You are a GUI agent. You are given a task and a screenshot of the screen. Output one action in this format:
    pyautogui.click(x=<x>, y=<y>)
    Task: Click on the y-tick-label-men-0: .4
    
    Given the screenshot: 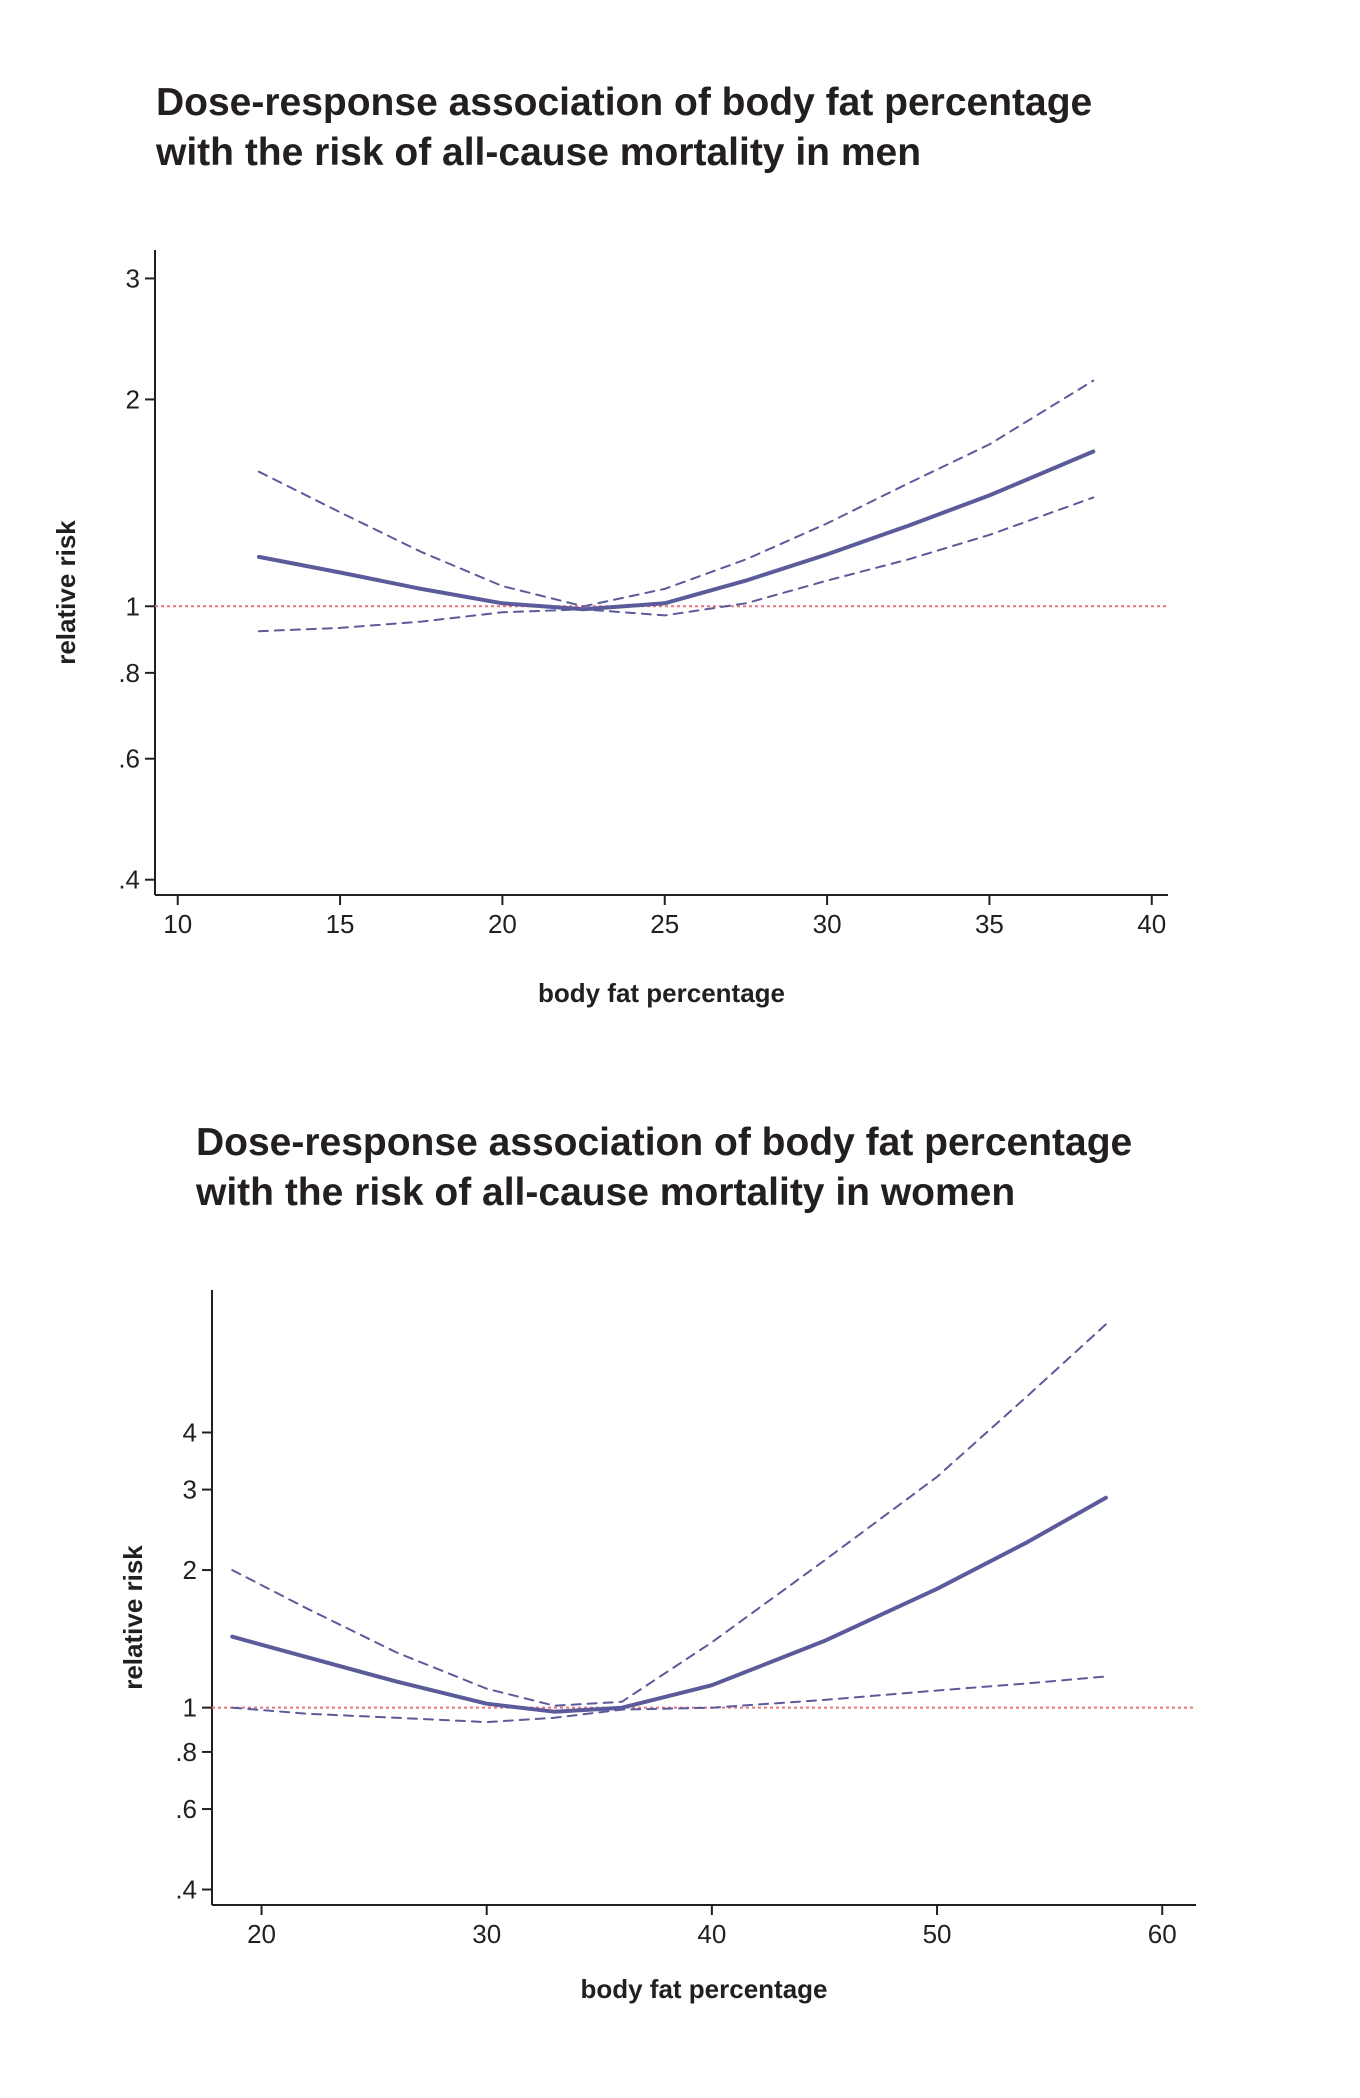 What is the action you would take?
    pyautogui.click(x=129, y=880)
    